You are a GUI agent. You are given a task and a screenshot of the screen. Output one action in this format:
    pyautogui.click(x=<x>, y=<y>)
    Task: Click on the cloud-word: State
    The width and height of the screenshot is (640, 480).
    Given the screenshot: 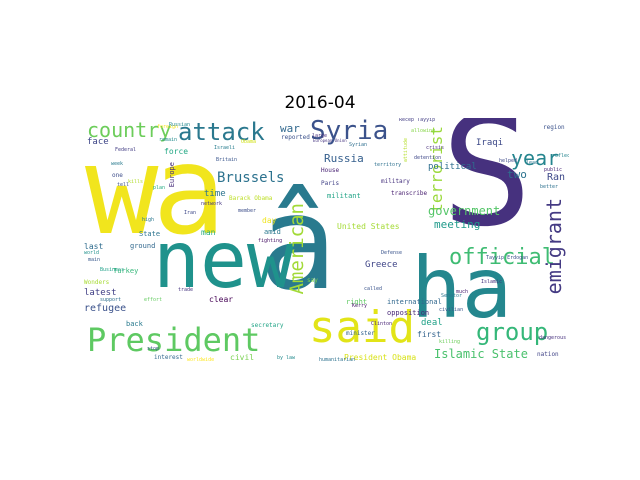 What is the action you would take?
    pyautogui.click(x=150, y=234)
    